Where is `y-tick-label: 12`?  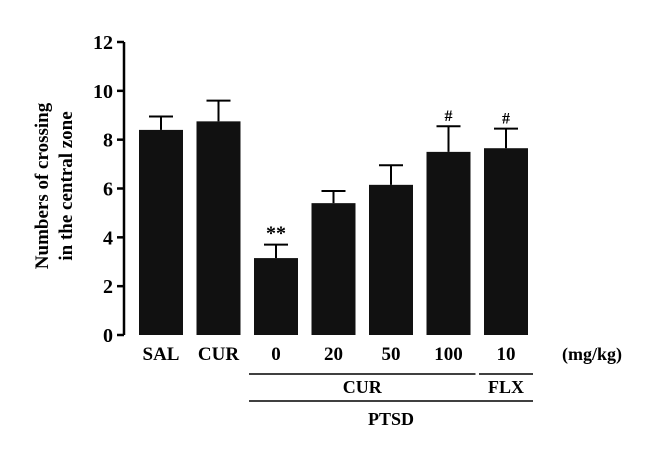 y-tick-label: 12 is located at coordinates (103, 43).